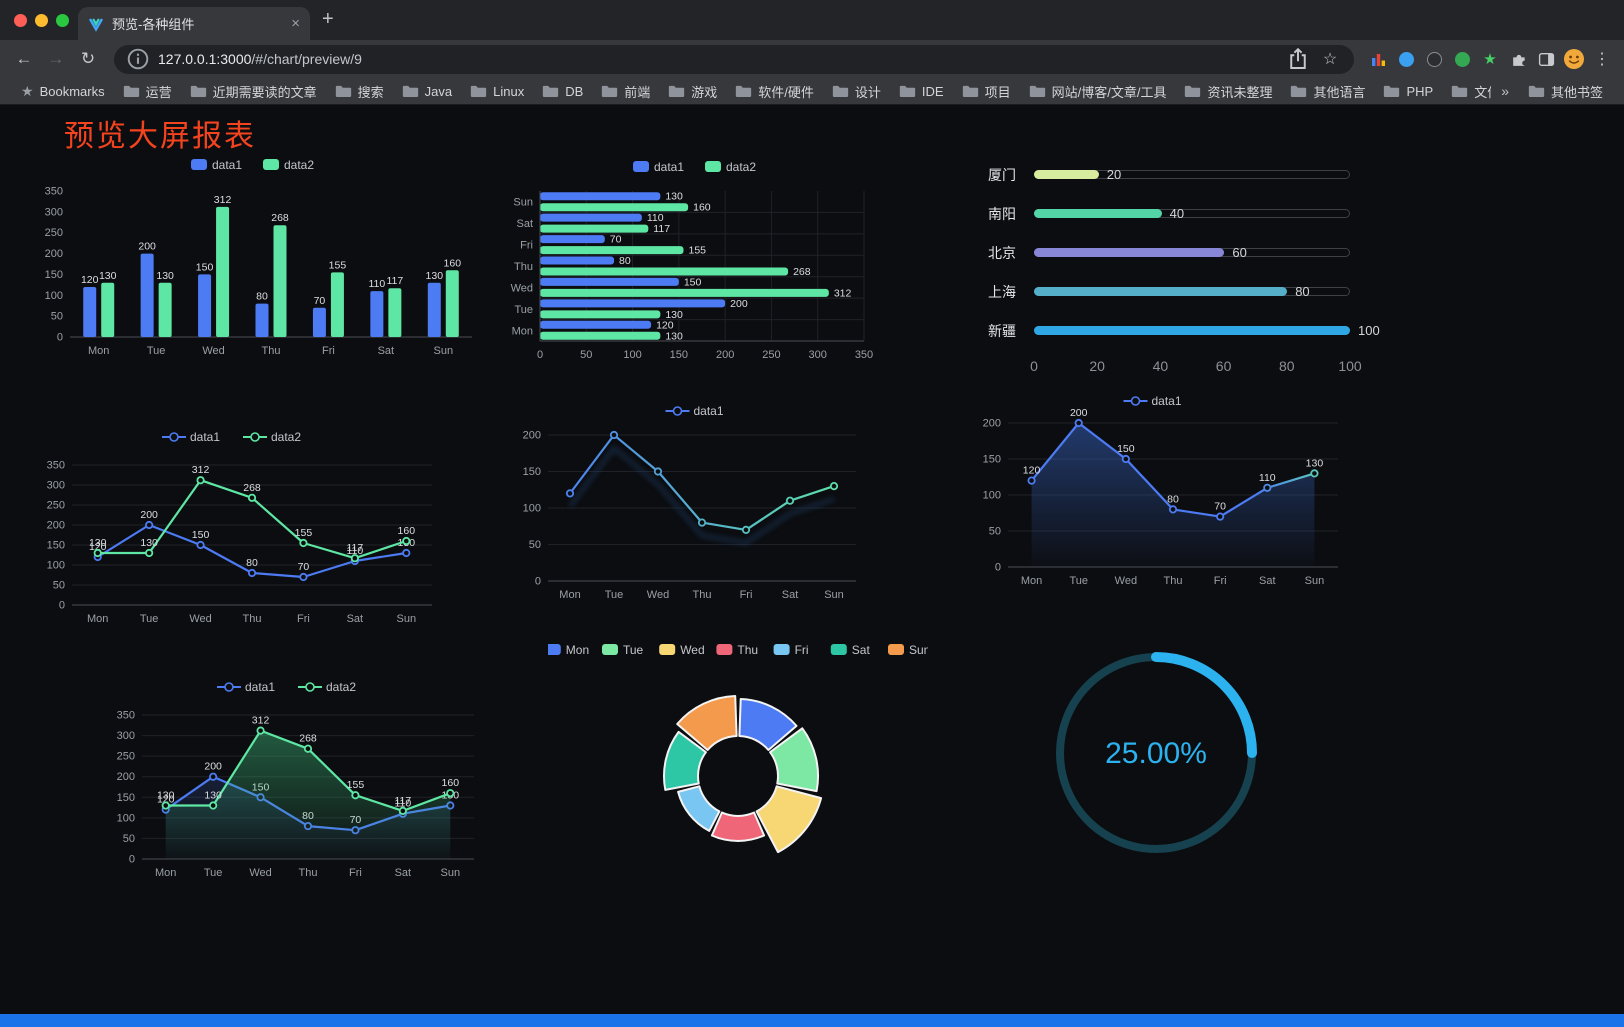 The width and height of the screenshot is (1624, 1027). I want to click on svg-text: Sun, so click(406, 619).